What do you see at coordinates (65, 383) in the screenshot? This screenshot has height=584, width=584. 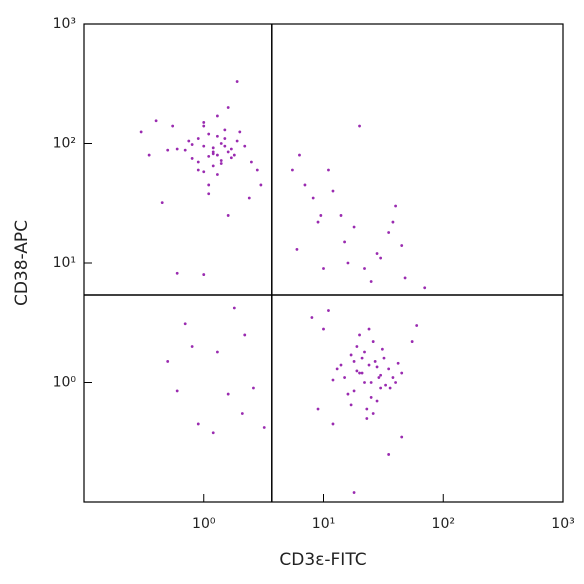 I see `y-tick-label: 10⁰` at bounding box center [65, 383].